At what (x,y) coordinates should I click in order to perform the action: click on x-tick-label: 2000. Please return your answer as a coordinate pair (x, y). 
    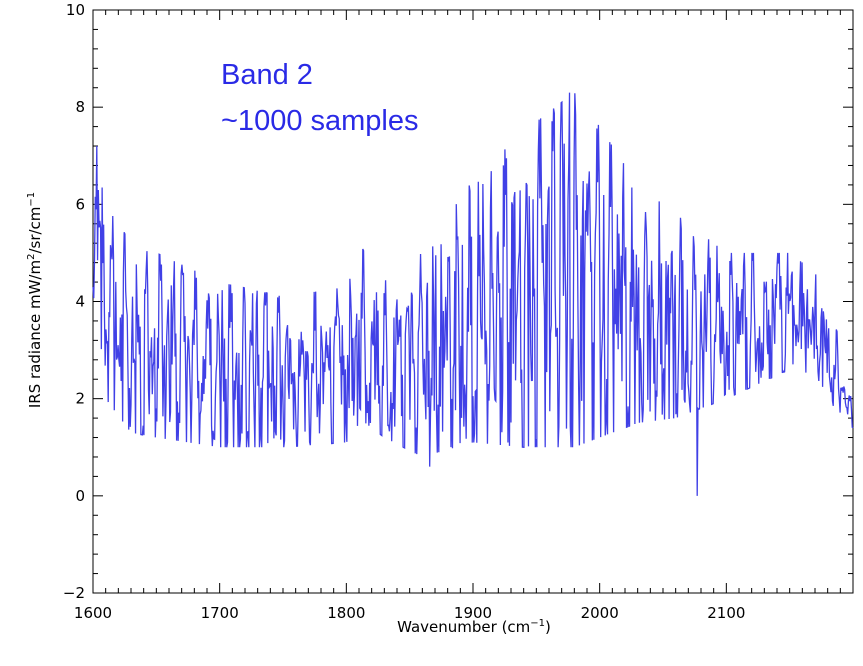
    Looking at the image, I should click on (600, 613).